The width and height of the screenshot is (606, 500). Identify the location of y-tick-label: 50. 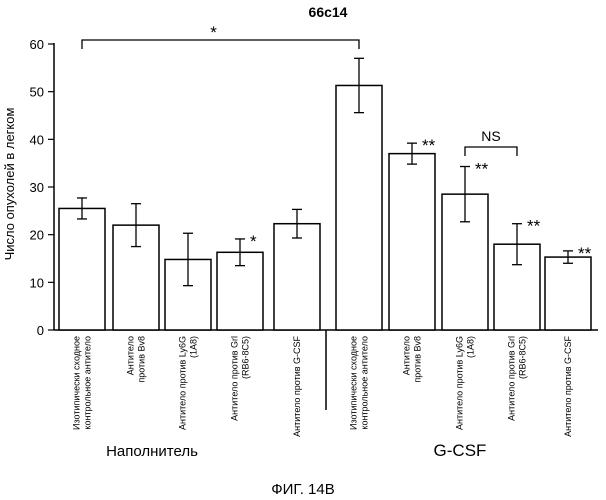
(37, 92).